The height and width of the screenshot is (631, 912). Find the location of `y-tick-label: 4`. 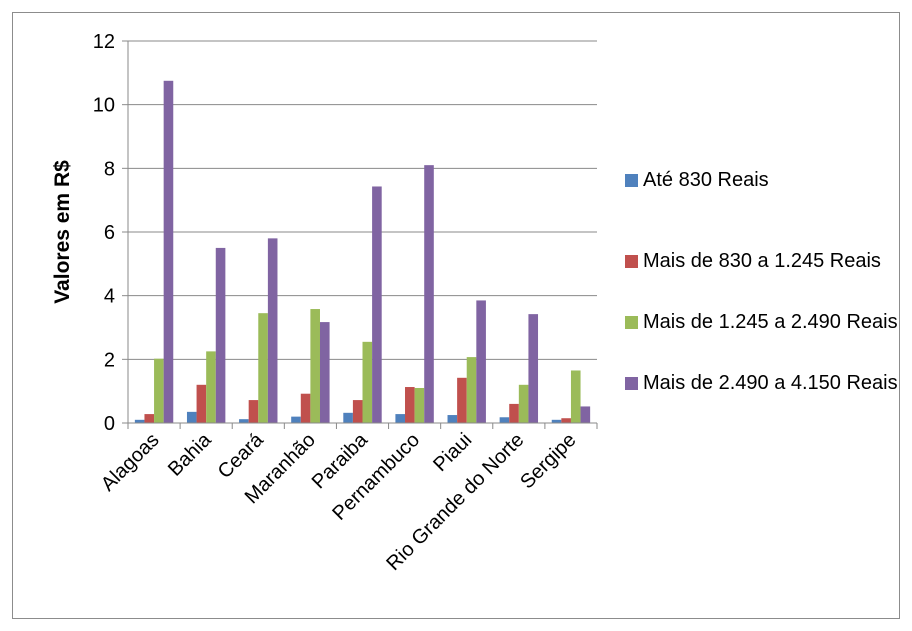

y-tick-label: 4 is located at coordinates (109, 297).